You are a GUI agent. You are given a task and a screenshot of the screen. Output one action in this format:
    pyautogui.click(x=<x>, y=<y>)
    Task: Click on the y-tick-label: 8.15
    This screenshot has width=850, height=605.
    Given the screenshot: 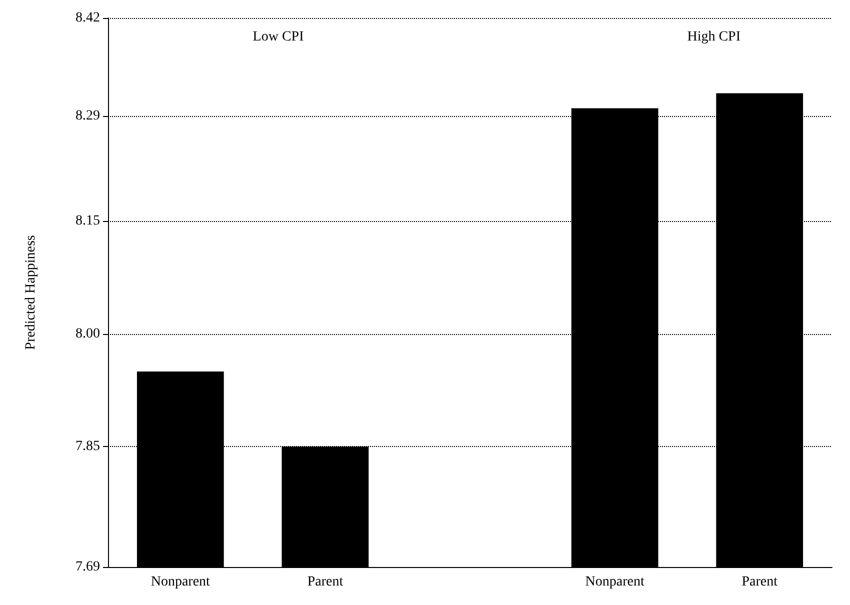 What is the action you would take?
    pyautogui.click(x=88, y=221)
    